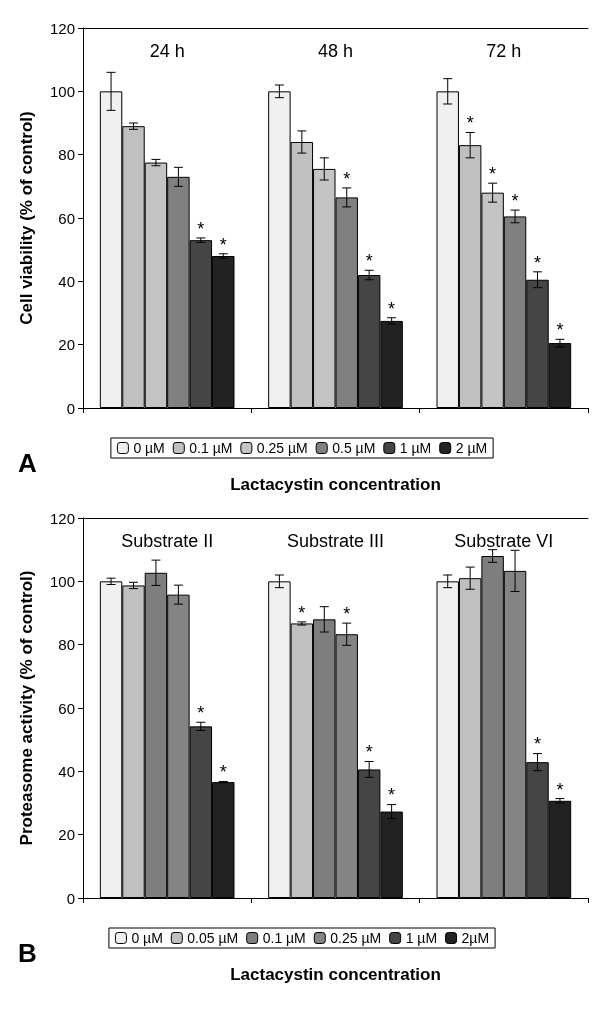  What do you see at coordinates (26, 708) in the screenshot?
I see `y-axis-title: Proteasome activity (% of control)` at bounding box center [26, 708].